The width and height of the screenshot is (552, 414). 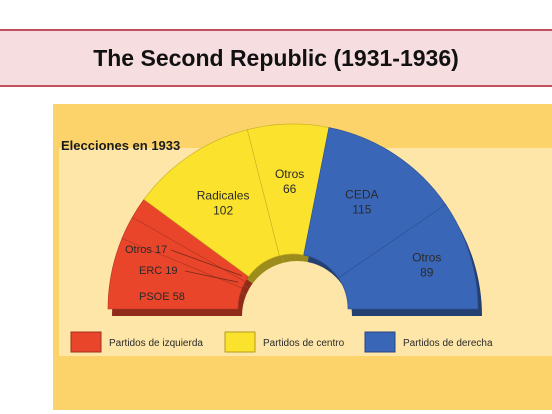 I want to click on legend-label-left: Partidos de izquierda, so click(x=156, y=343).